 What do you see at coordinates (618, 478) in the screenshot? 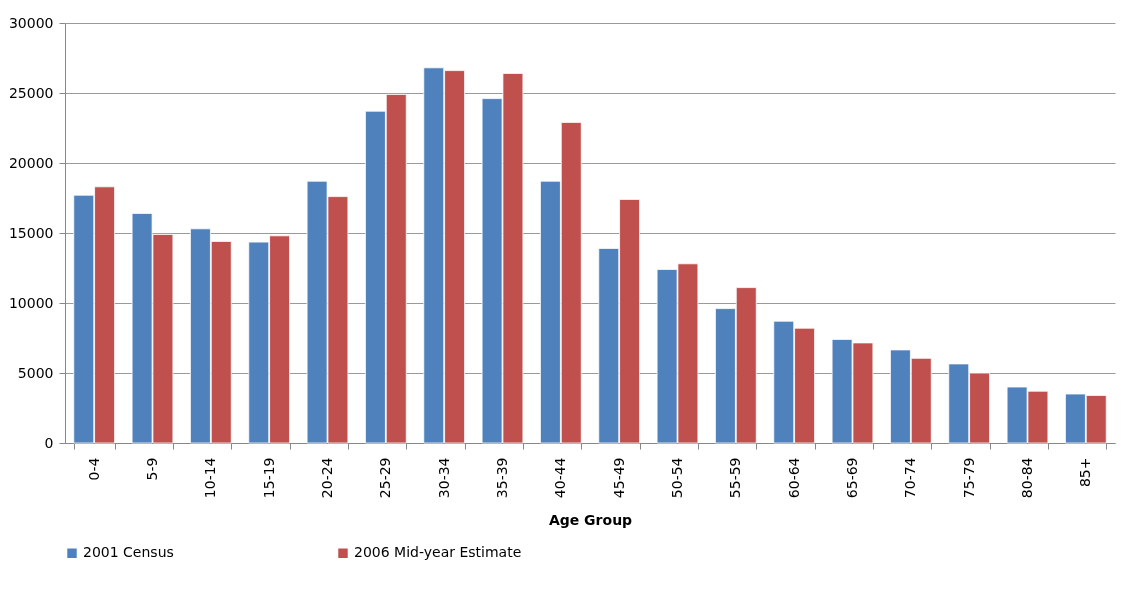
I see `x-tick-label: 45-49` at bounding box center [618, 478].